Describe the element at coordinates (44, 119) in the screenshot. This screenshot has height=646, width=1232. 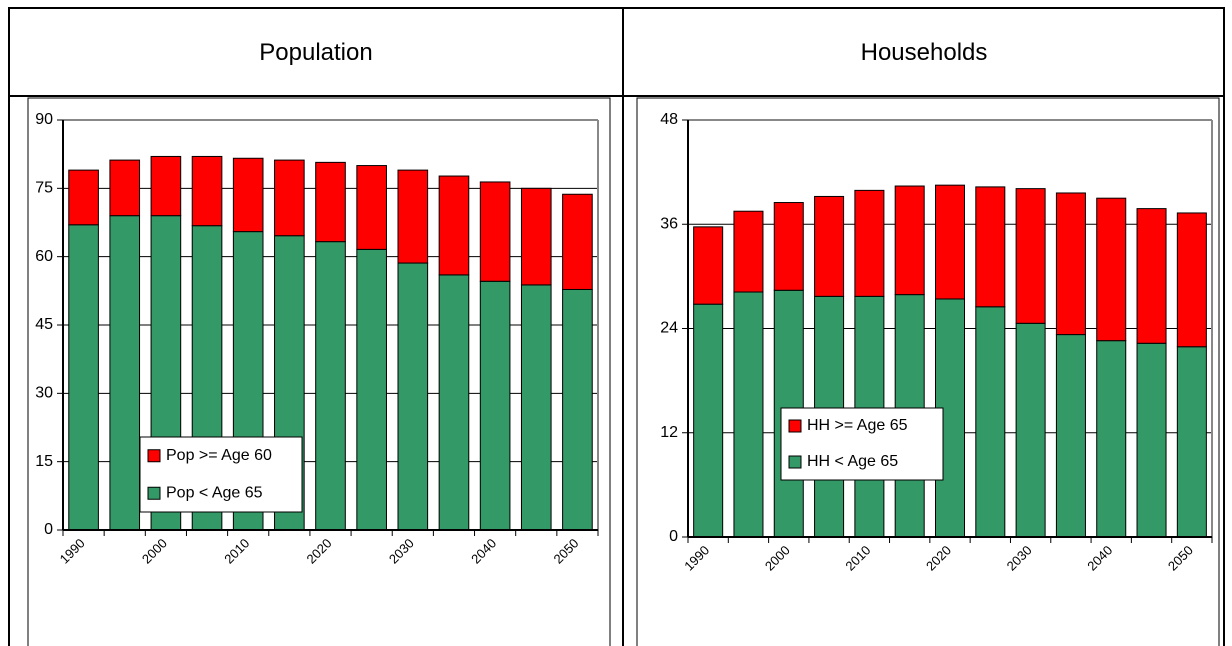
I see `y-tick-label: 90` at that location.